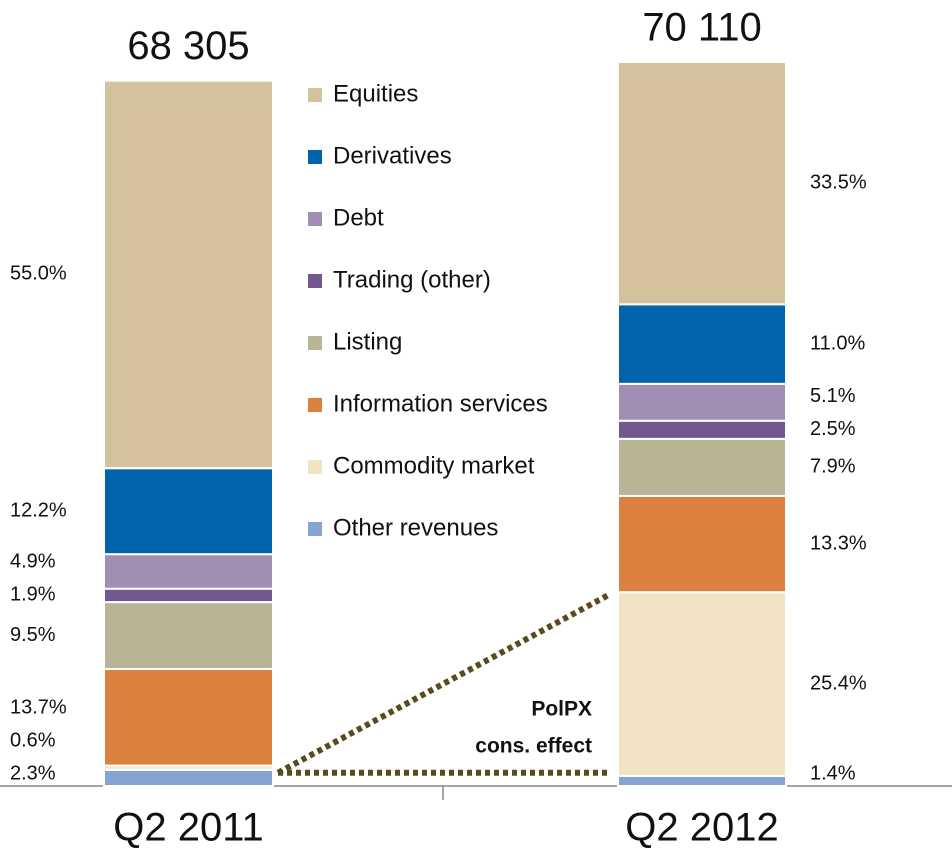 This screenshot has height=868, width=952. Describe the element at coordinates (701, 828) in the screenshot. I see `x-tick-label: Q2 2012` at that location.